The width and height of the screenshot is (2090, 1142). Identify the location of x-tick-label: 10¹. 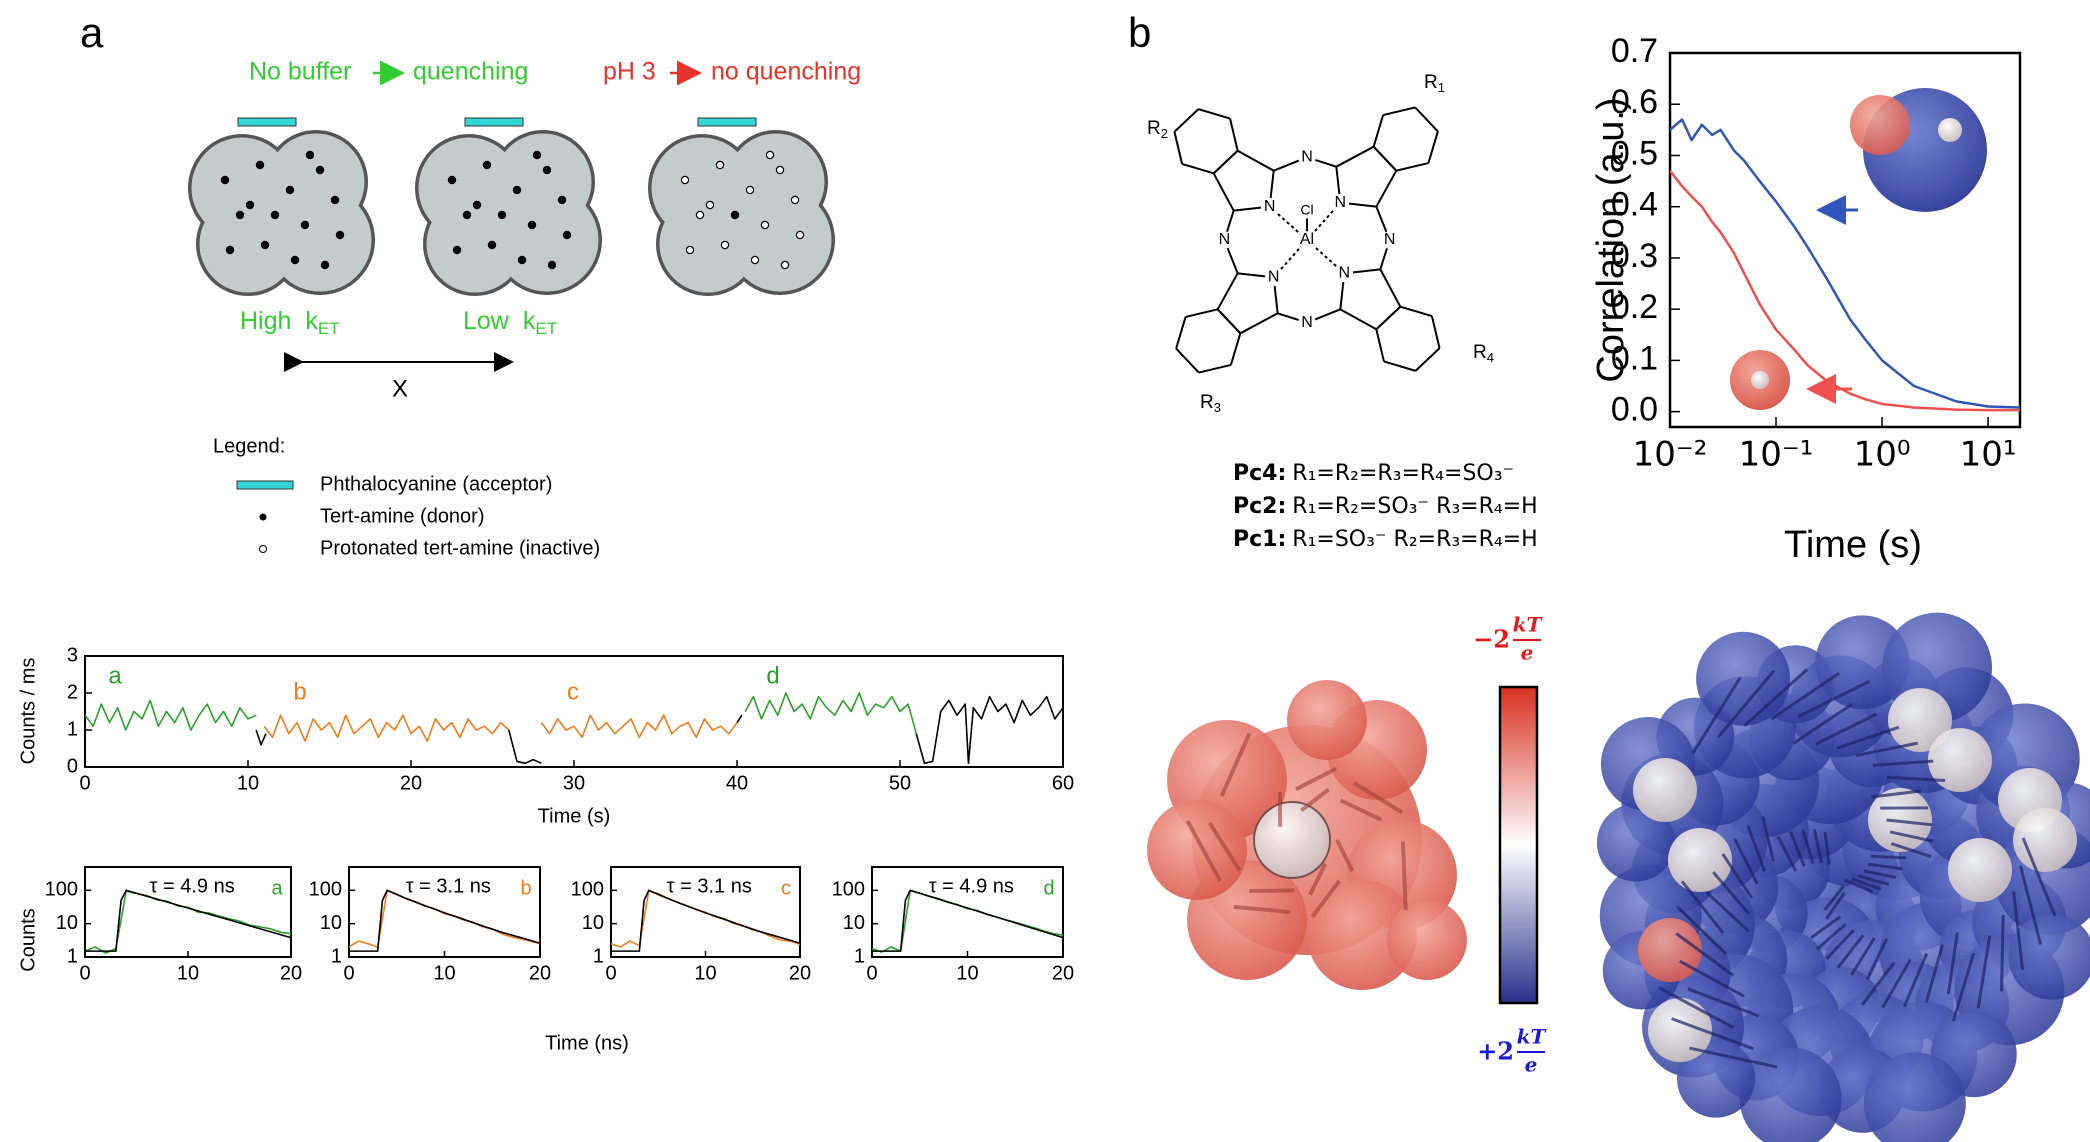
(1988, 454).